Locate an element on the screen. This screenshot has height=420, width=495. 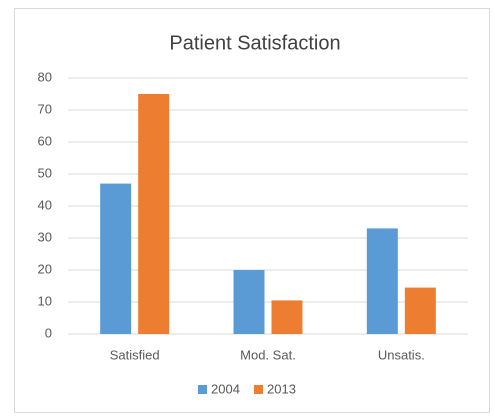
y-tick-label: 80 is located at coordinates (45, 76).